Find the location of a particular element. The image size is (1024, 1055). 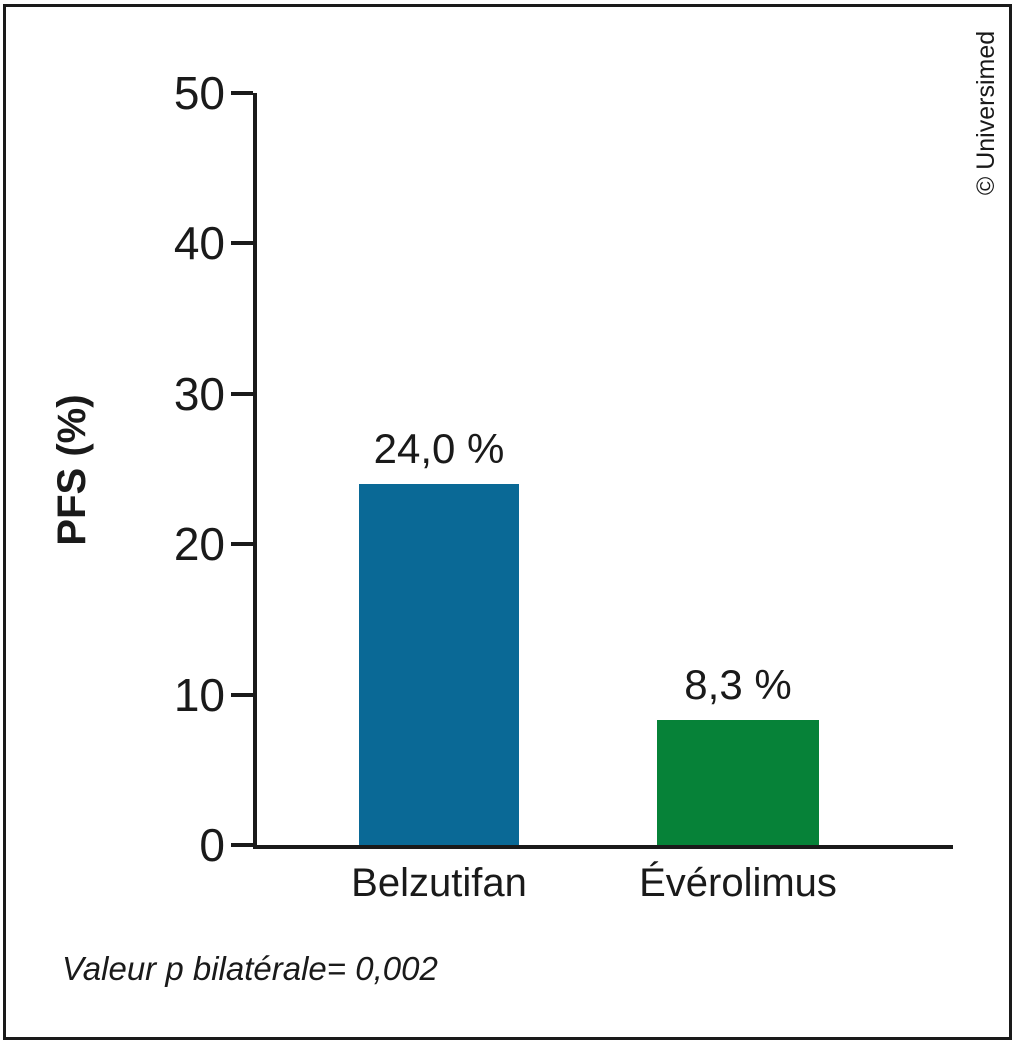

y-tick-label: 30 is located at coordinates (199, 393).